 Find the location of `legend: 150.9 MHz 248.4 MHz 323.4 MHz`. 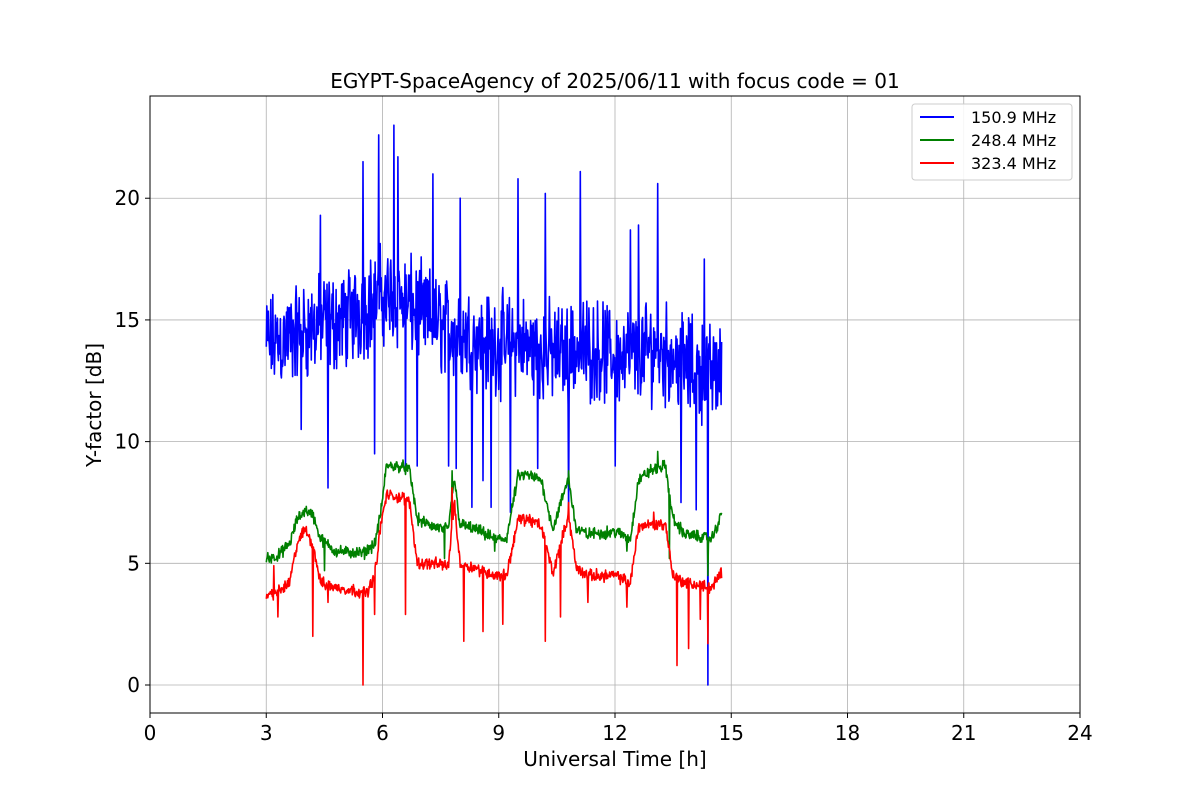

legend: 150.9 MHz 248.4 MHz 323.4 MHz is located at coordinates (992, 142).